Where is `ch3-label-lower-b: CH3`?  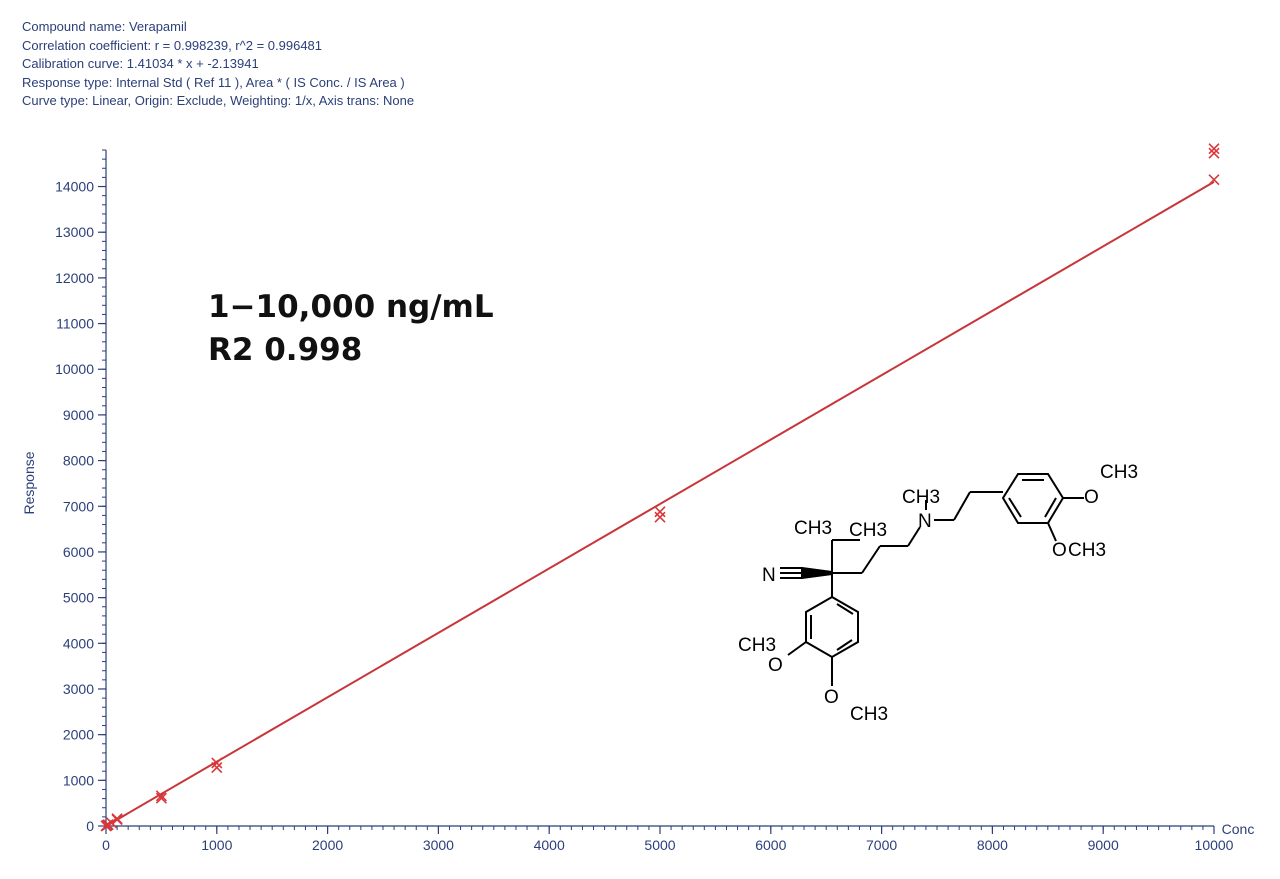
ch3-label-lower-b: CH3 is located at coordinates (869, 714).